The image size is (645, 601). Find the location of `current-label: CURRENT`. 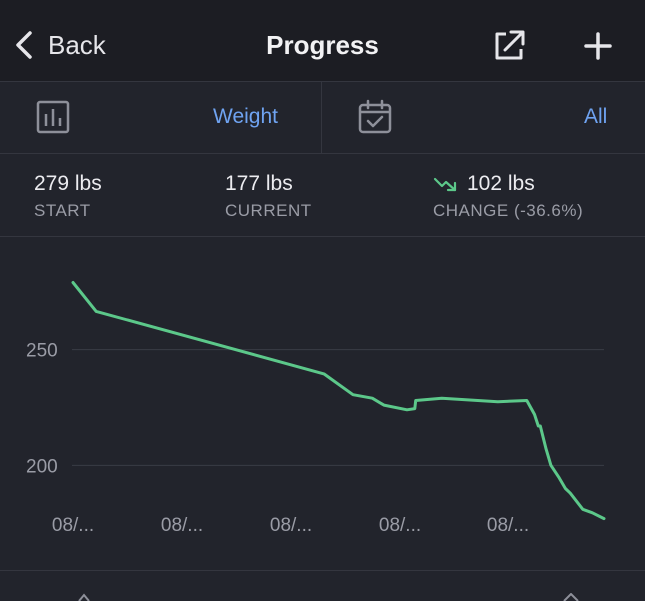

current-label: CURRENT is located at coordinates (268, 210).